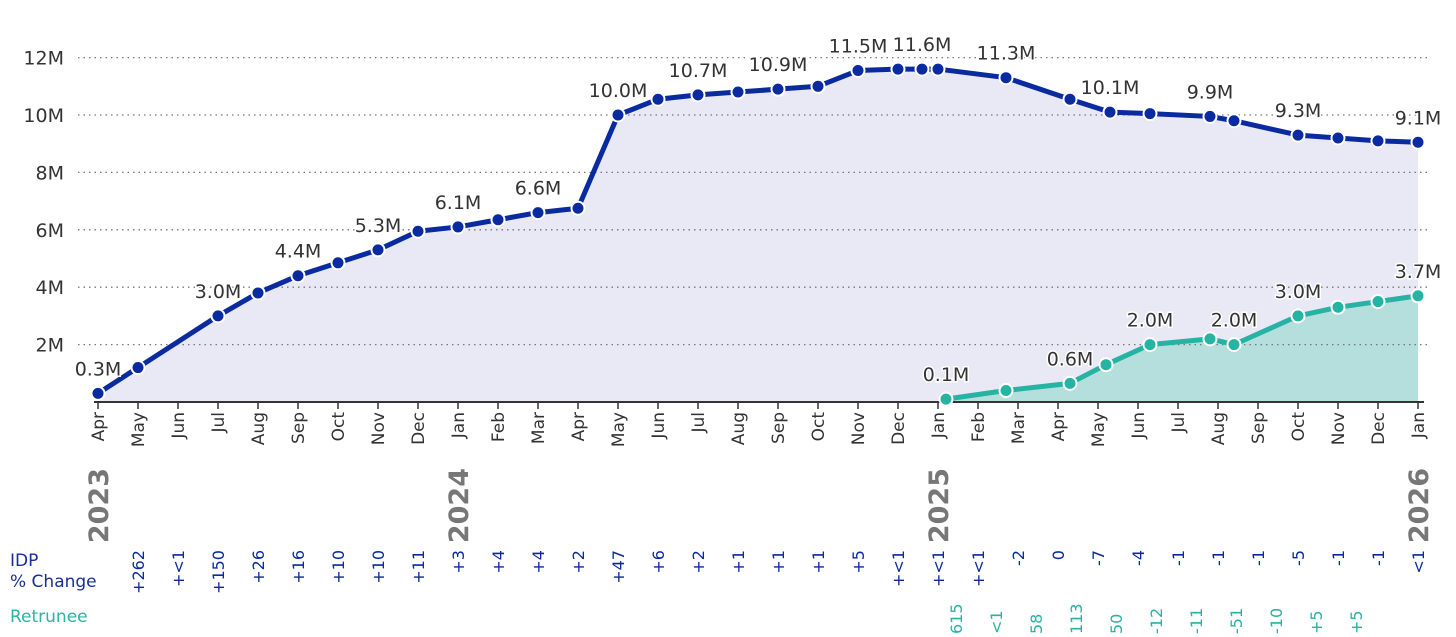 This screenshot has height=637, width=1456. Describe the element at coordinates (418, 567) in the screenshot. I see `idp-change-value: +11` at that location.